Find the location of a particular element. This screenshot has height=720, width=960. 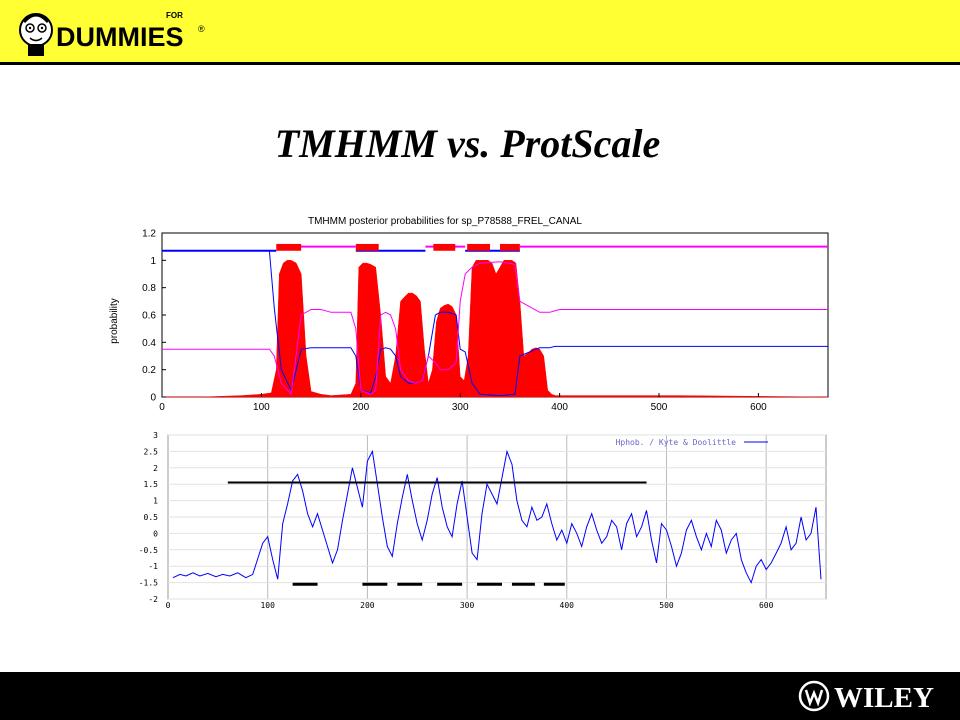

protscale-x-tick-label: 400 is located at coordinates (567, 605).